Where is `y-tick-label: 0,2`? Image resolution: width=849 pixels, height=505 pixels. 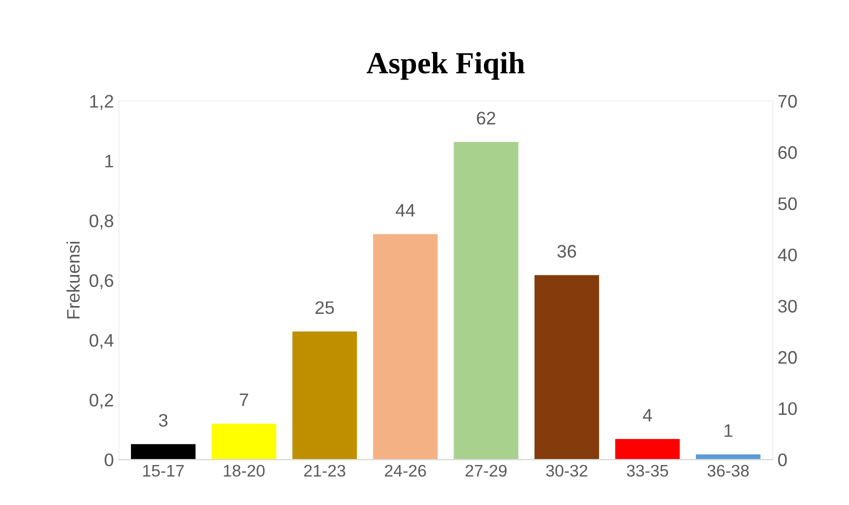
y-tick-label: 0,2 is located at coordinates (102, 401).